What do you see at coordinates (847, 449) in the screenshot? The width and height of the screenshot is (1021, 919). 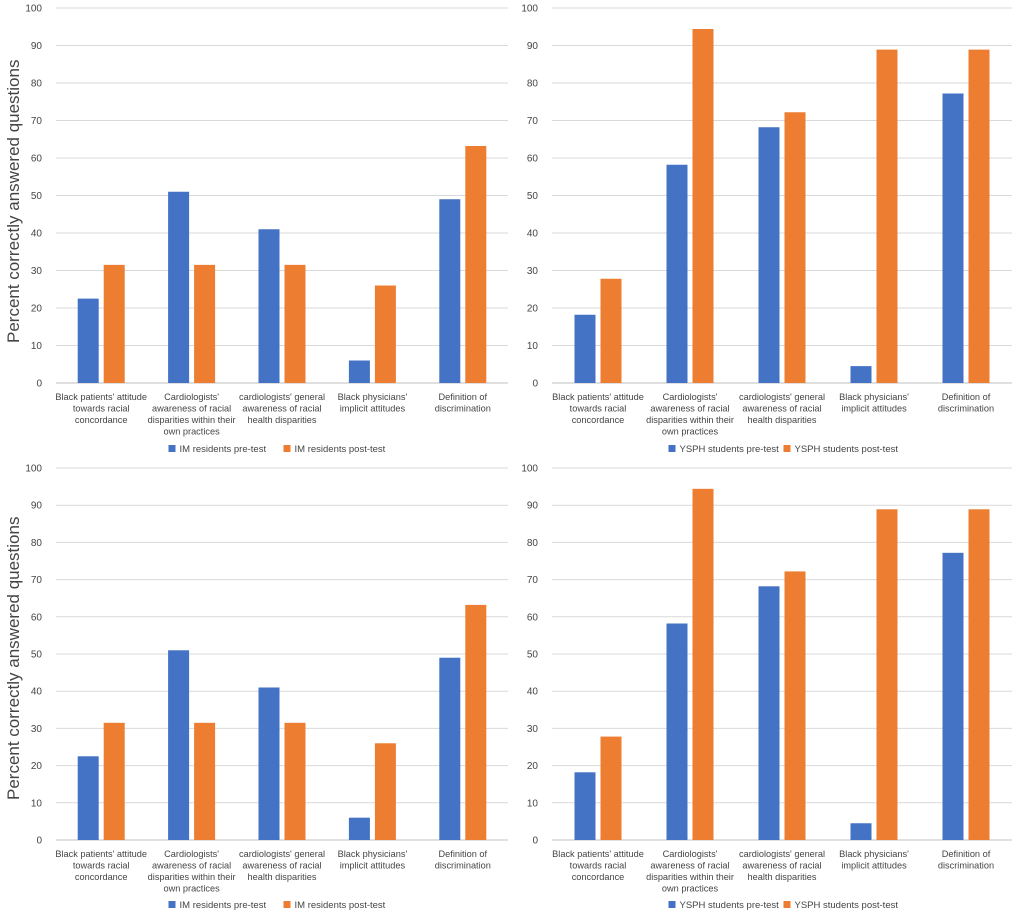 I see `legend-label-post: YSPH students post-test` at bounding box center [847, 449].